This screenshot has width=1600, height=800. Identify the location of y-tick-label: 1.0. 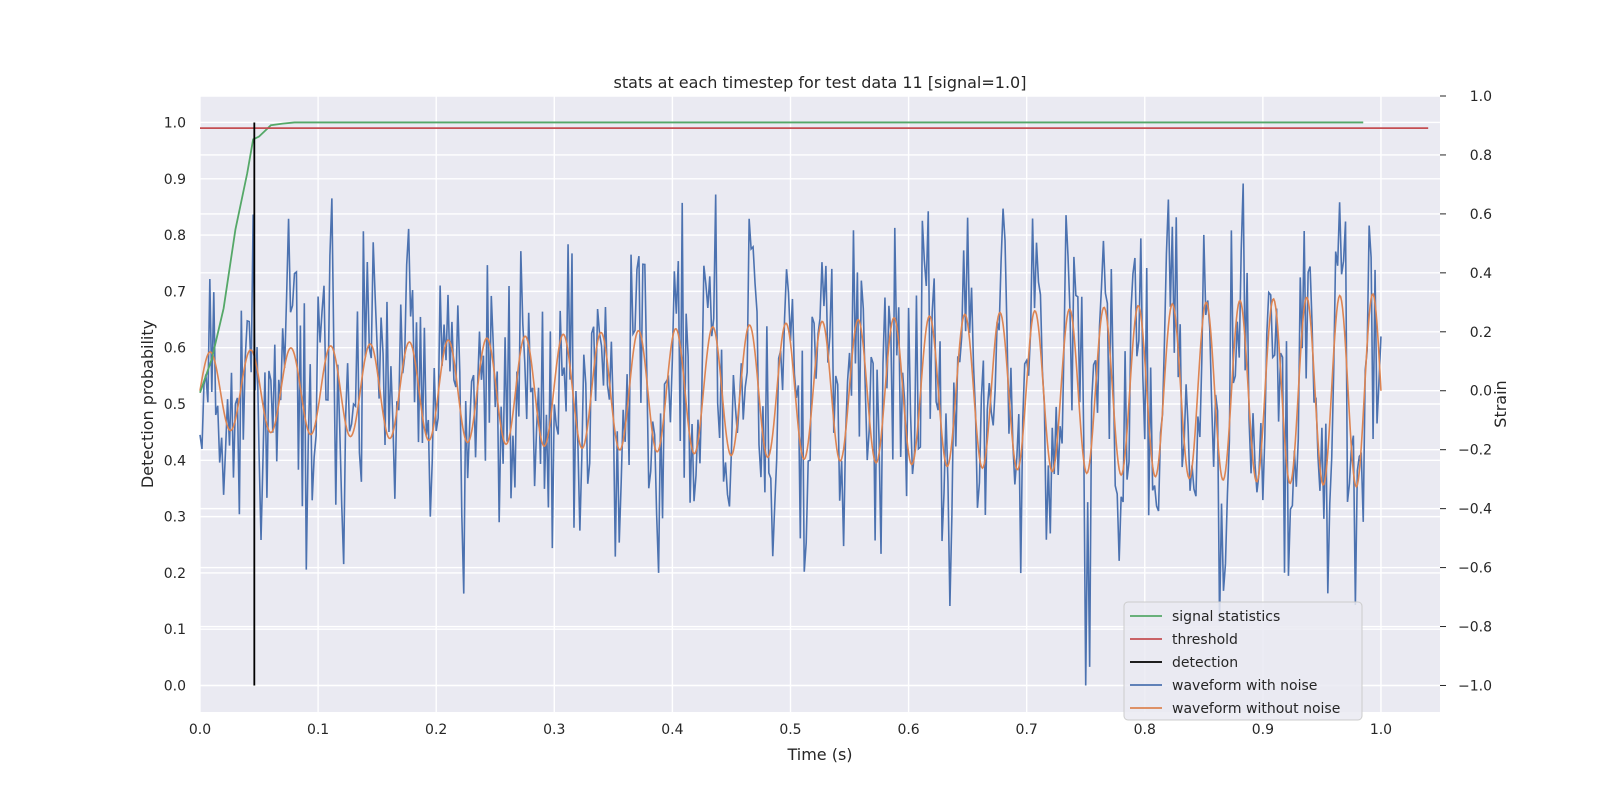
(175, 123).